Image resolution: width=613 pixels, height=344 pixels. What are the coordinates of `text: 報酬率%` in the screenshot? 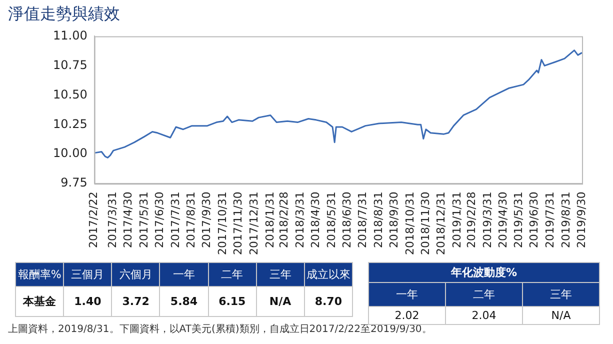 It's located at (40, 274).